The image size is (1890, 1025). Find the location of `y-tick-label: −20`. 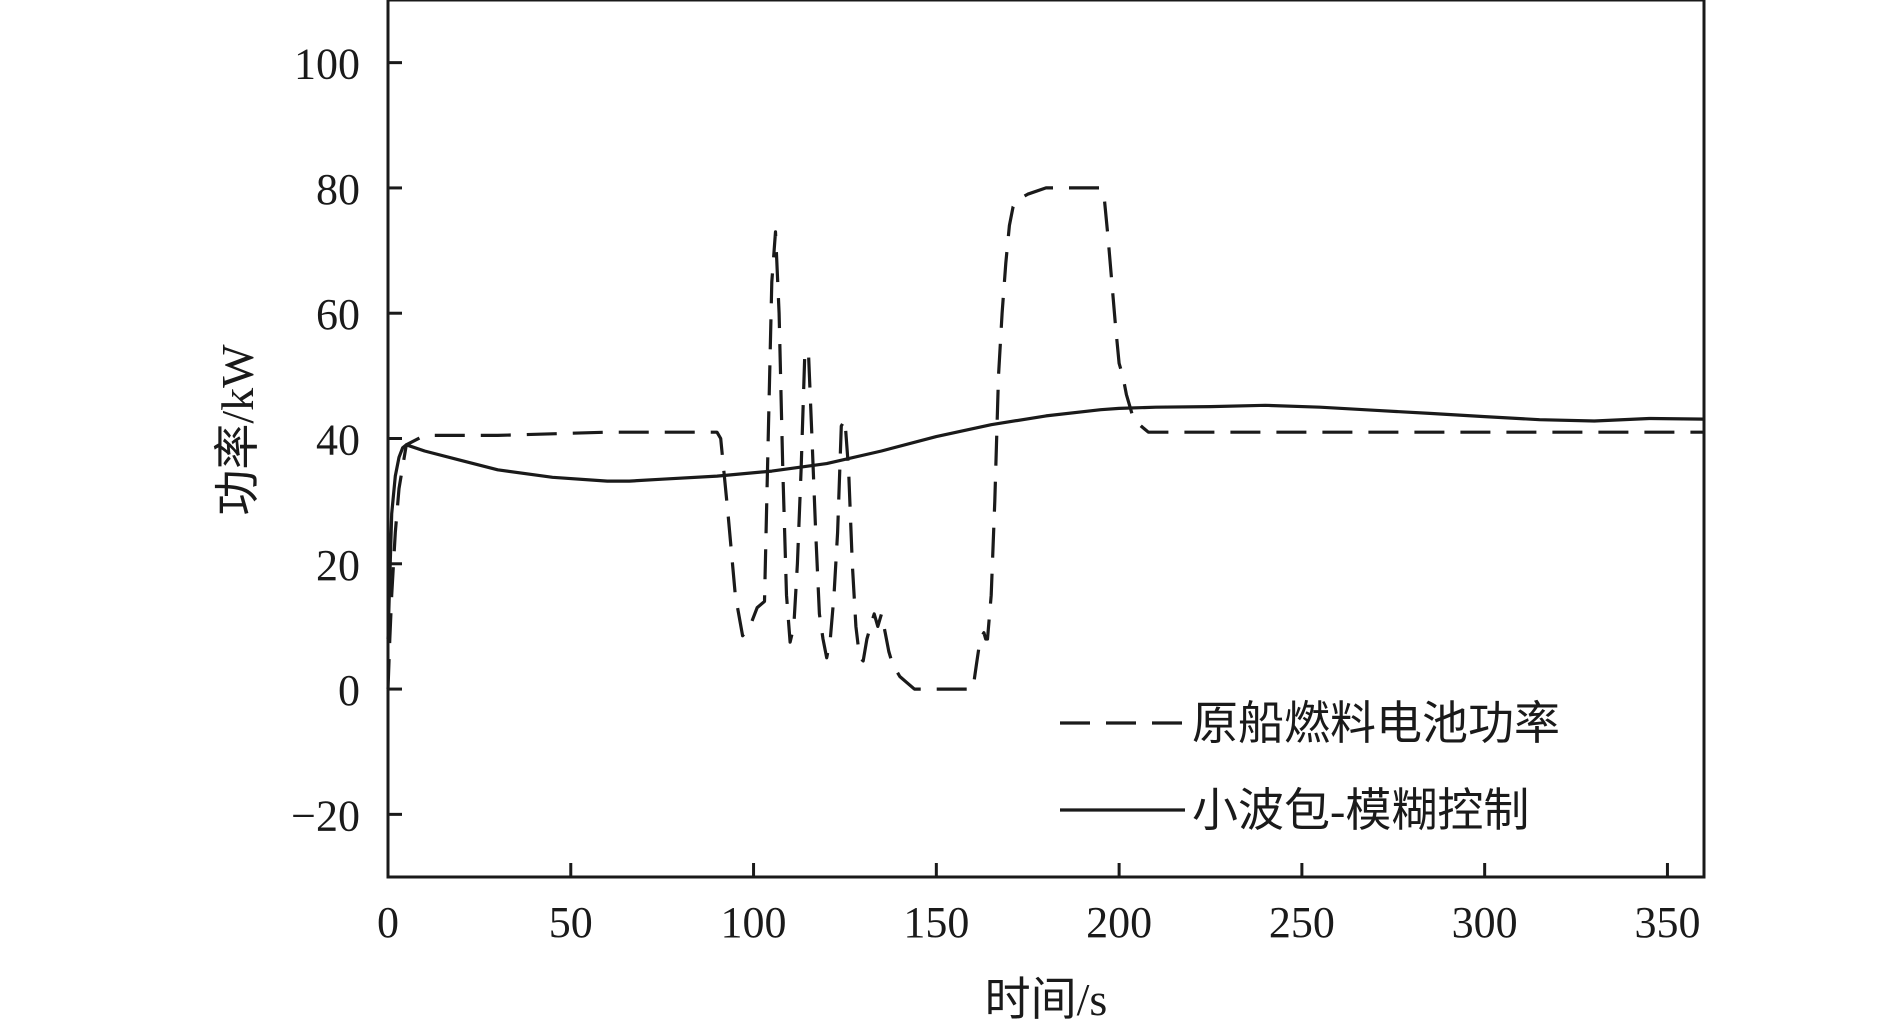

y-tick-label: −20 is located at coordinates (325, 815).